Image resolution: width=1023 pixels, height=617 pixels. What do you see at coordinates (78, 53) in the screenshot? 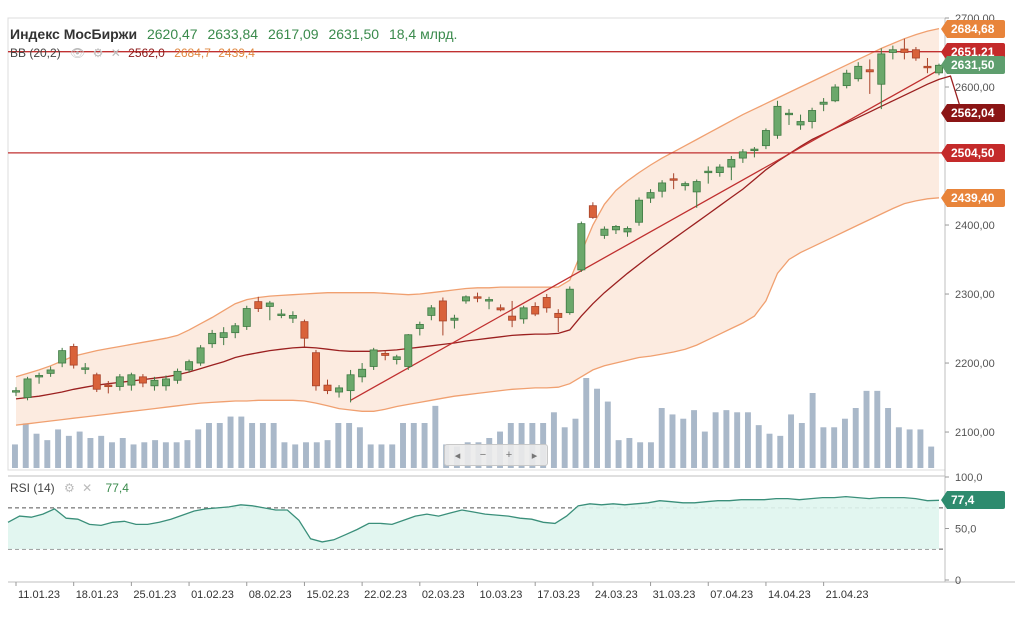
I see `eye-icon: 👁` at bounding box center [78, 53].